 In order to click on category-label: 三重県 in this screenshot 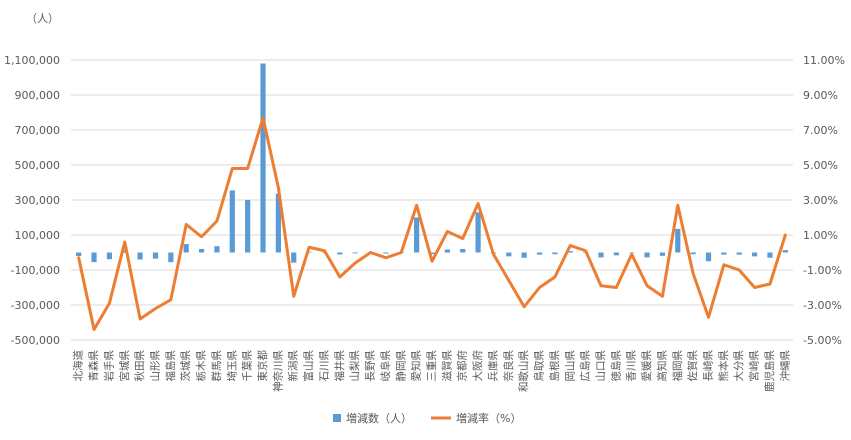, I will do `click(431, 366)`.